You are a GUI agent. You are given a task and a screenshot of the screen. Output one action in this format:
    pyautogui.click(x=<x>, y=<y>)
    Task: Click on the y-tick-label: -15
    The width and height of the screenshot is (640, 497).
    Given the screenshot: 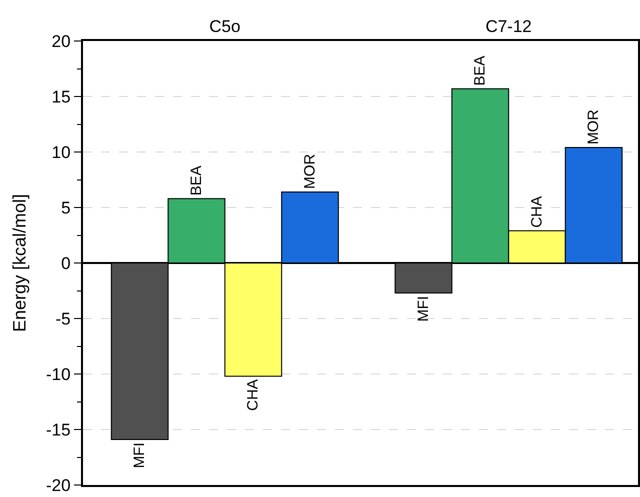 What is the action you would take?
    pyautogui.click(x=58, y=430)
    